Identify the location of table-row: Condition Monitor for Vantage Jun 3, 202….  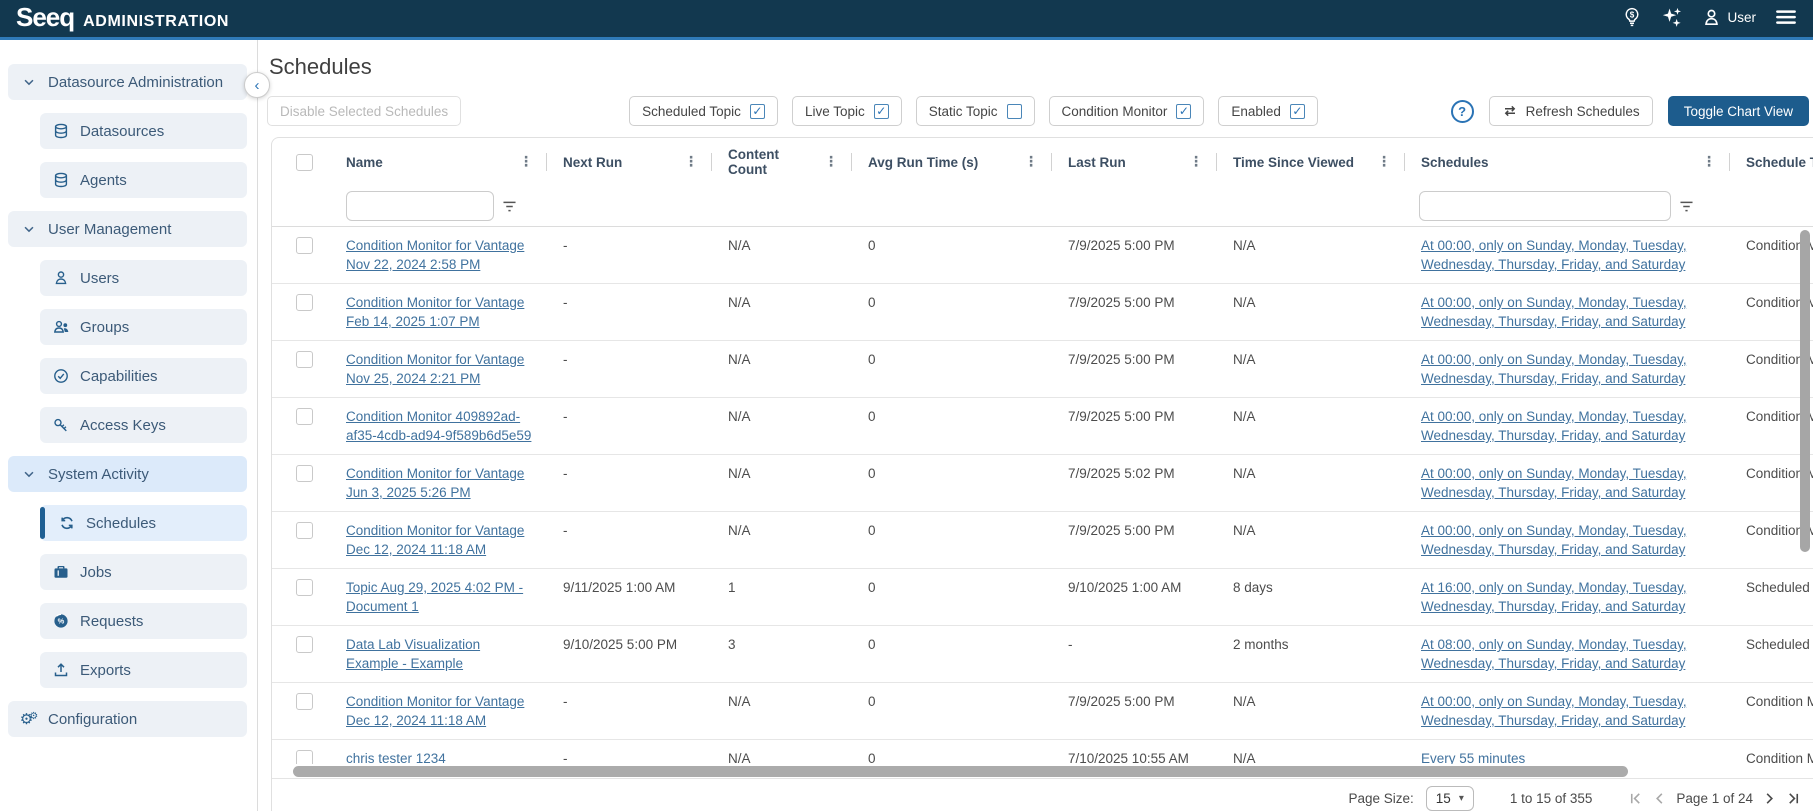
(1042, 483).